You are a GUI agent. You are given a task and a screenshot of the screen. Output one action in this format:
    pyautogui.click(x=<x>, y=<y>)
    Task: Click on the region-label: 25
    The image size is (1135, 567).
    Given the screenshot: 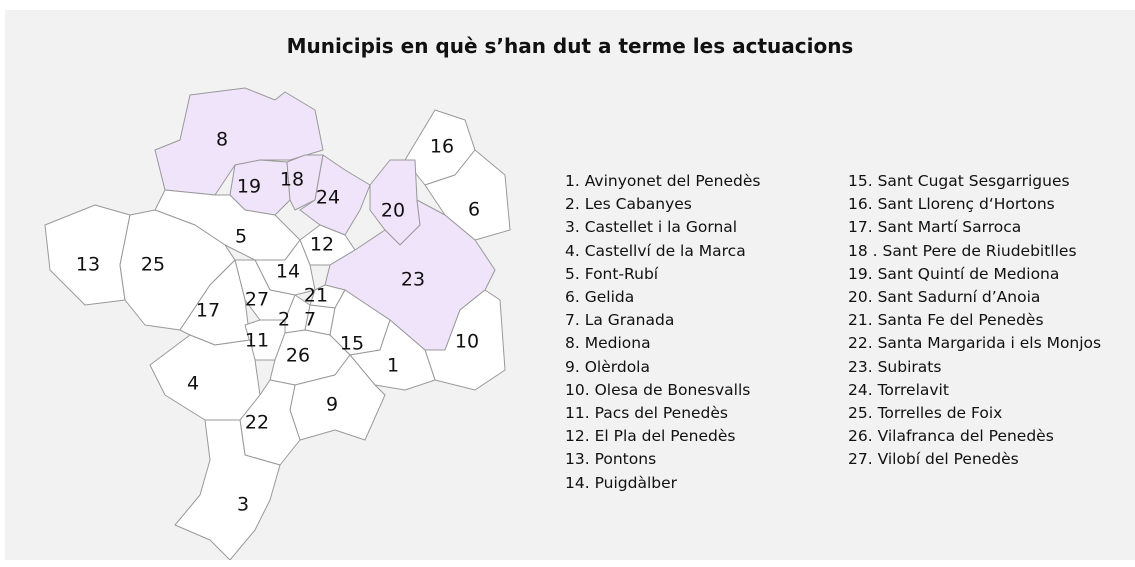 What is the action you would take?
    pyautogui.click(x=153, y=265)
    